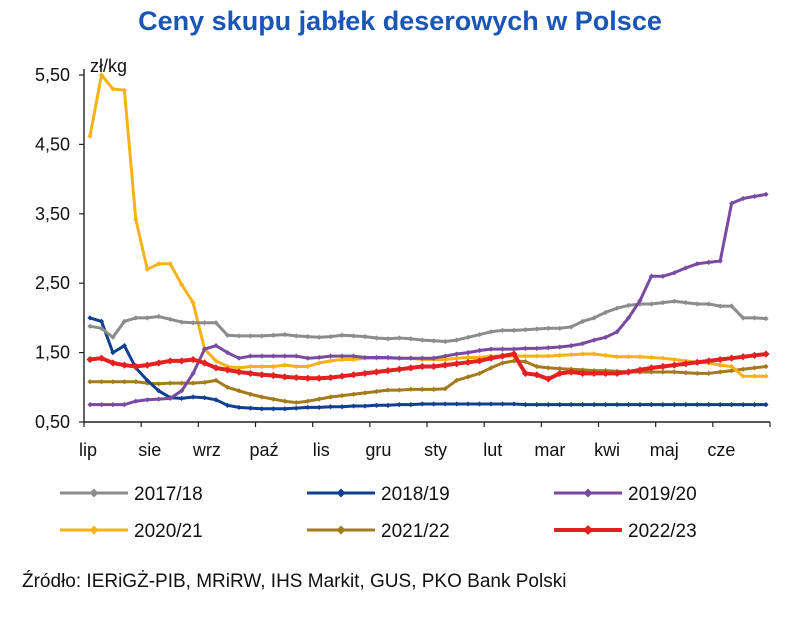  I want to click on x-tick-label: lis, so click(321, 450).